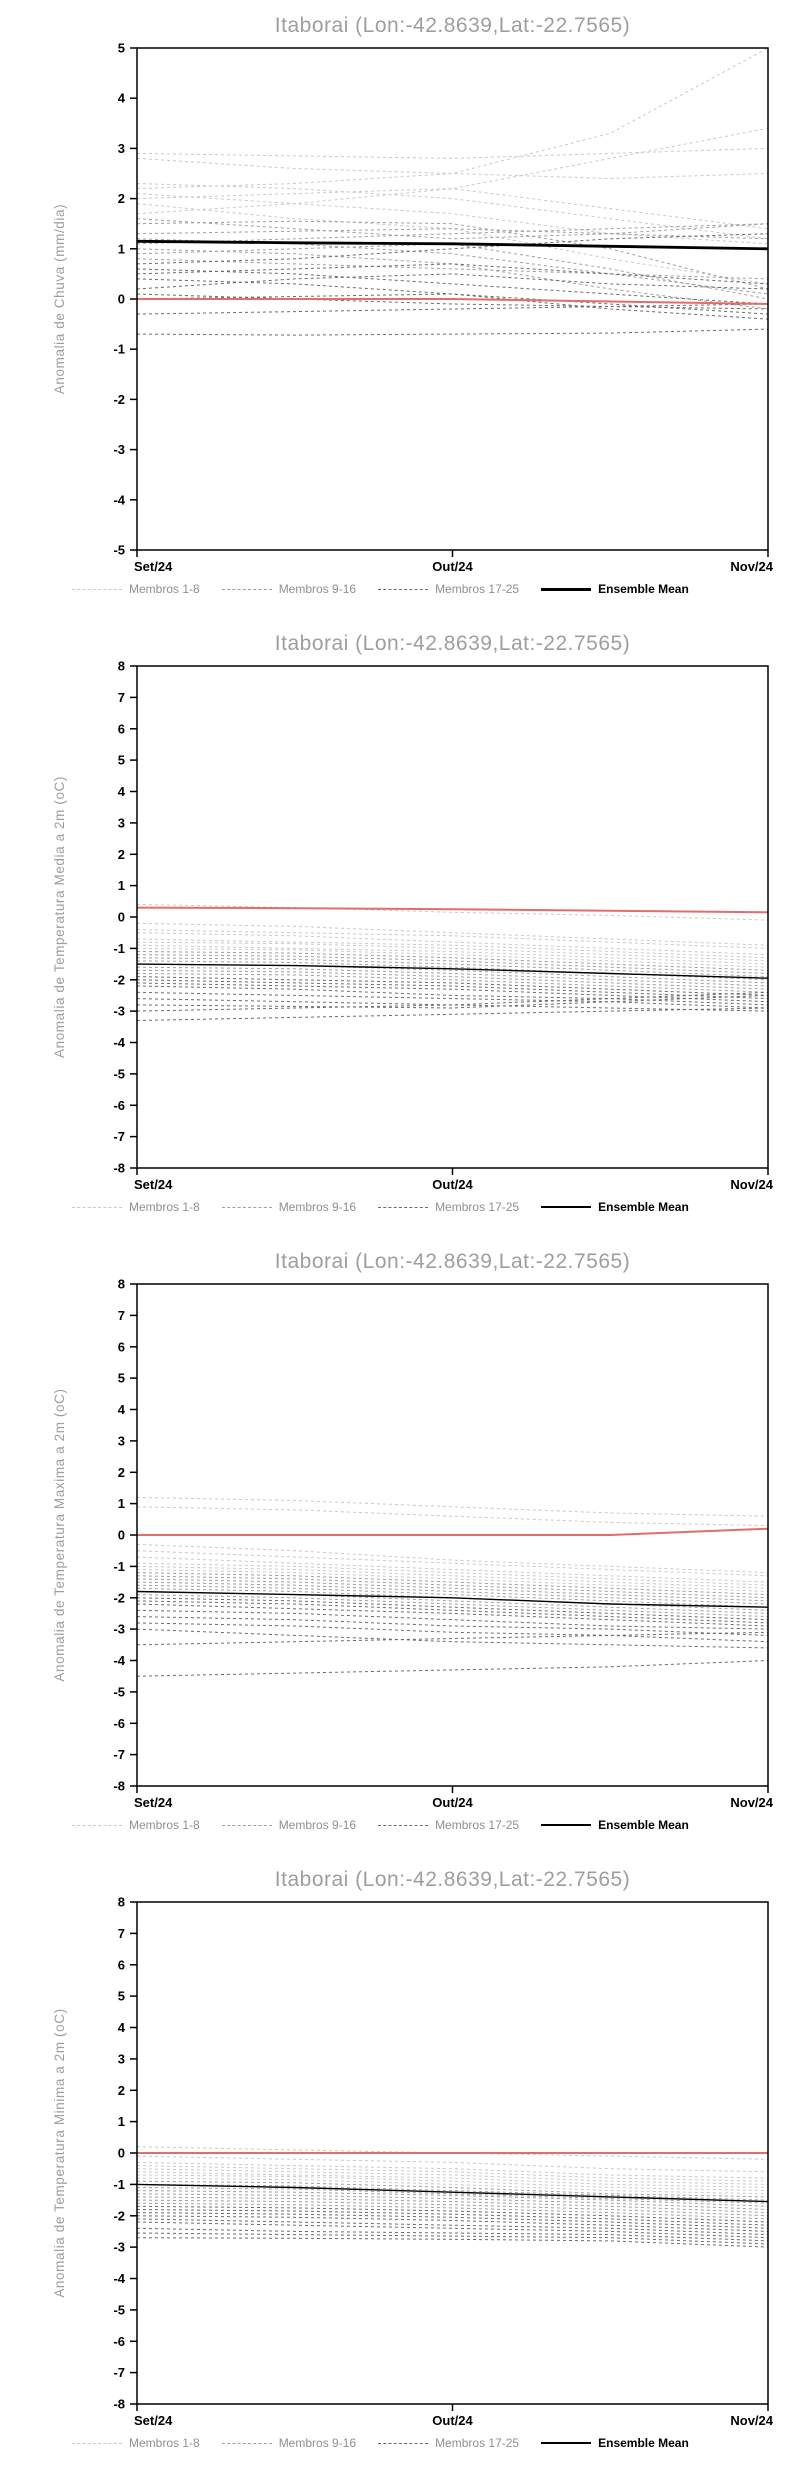 This screenshot has height=2472, width=800. What do you see at coordinates (566, 1207) in the screenshot?
I see `ensemble-mean-line-icon` at bounding box center [566, 1207].